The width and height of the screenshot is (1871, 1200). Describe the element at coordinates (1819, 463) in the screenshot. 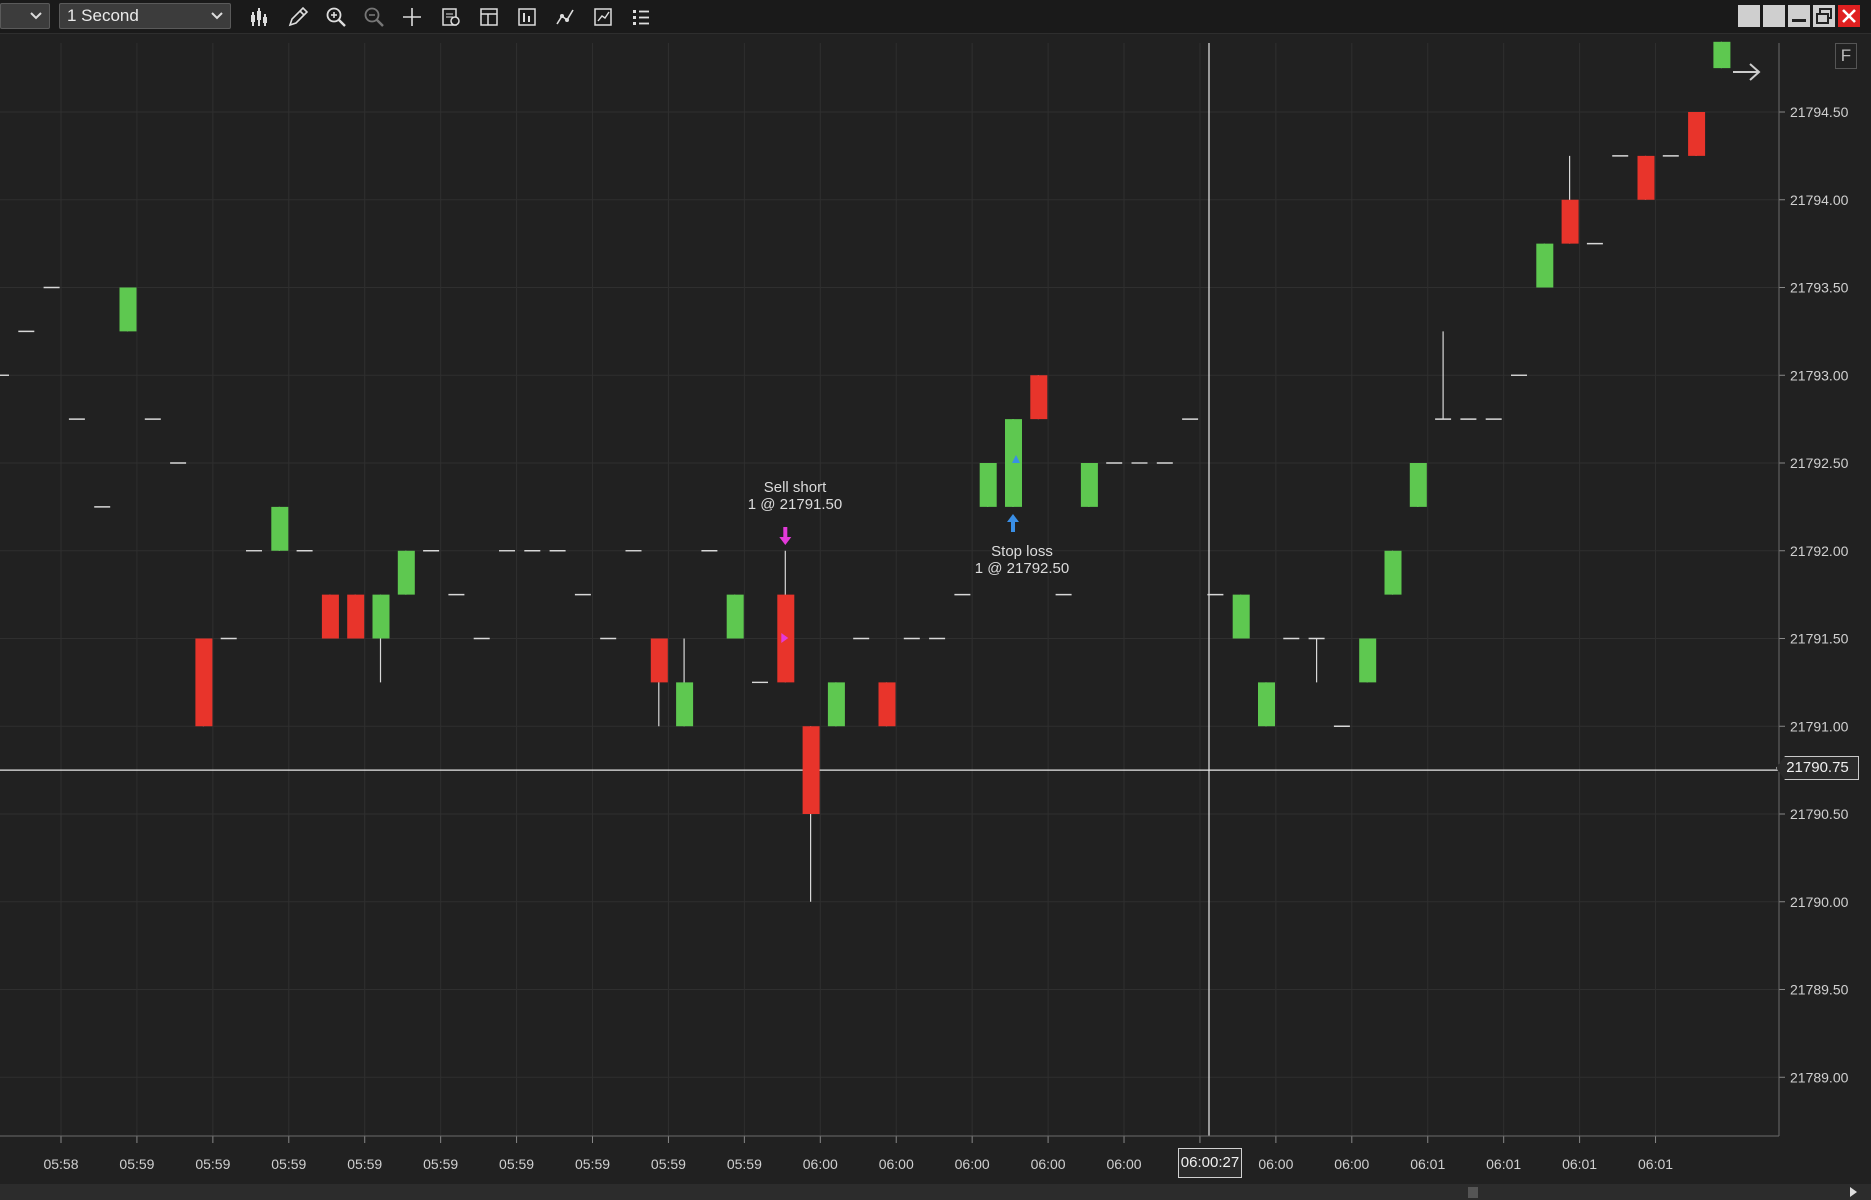

I see `y-tick-label: 21792.50` at that location.